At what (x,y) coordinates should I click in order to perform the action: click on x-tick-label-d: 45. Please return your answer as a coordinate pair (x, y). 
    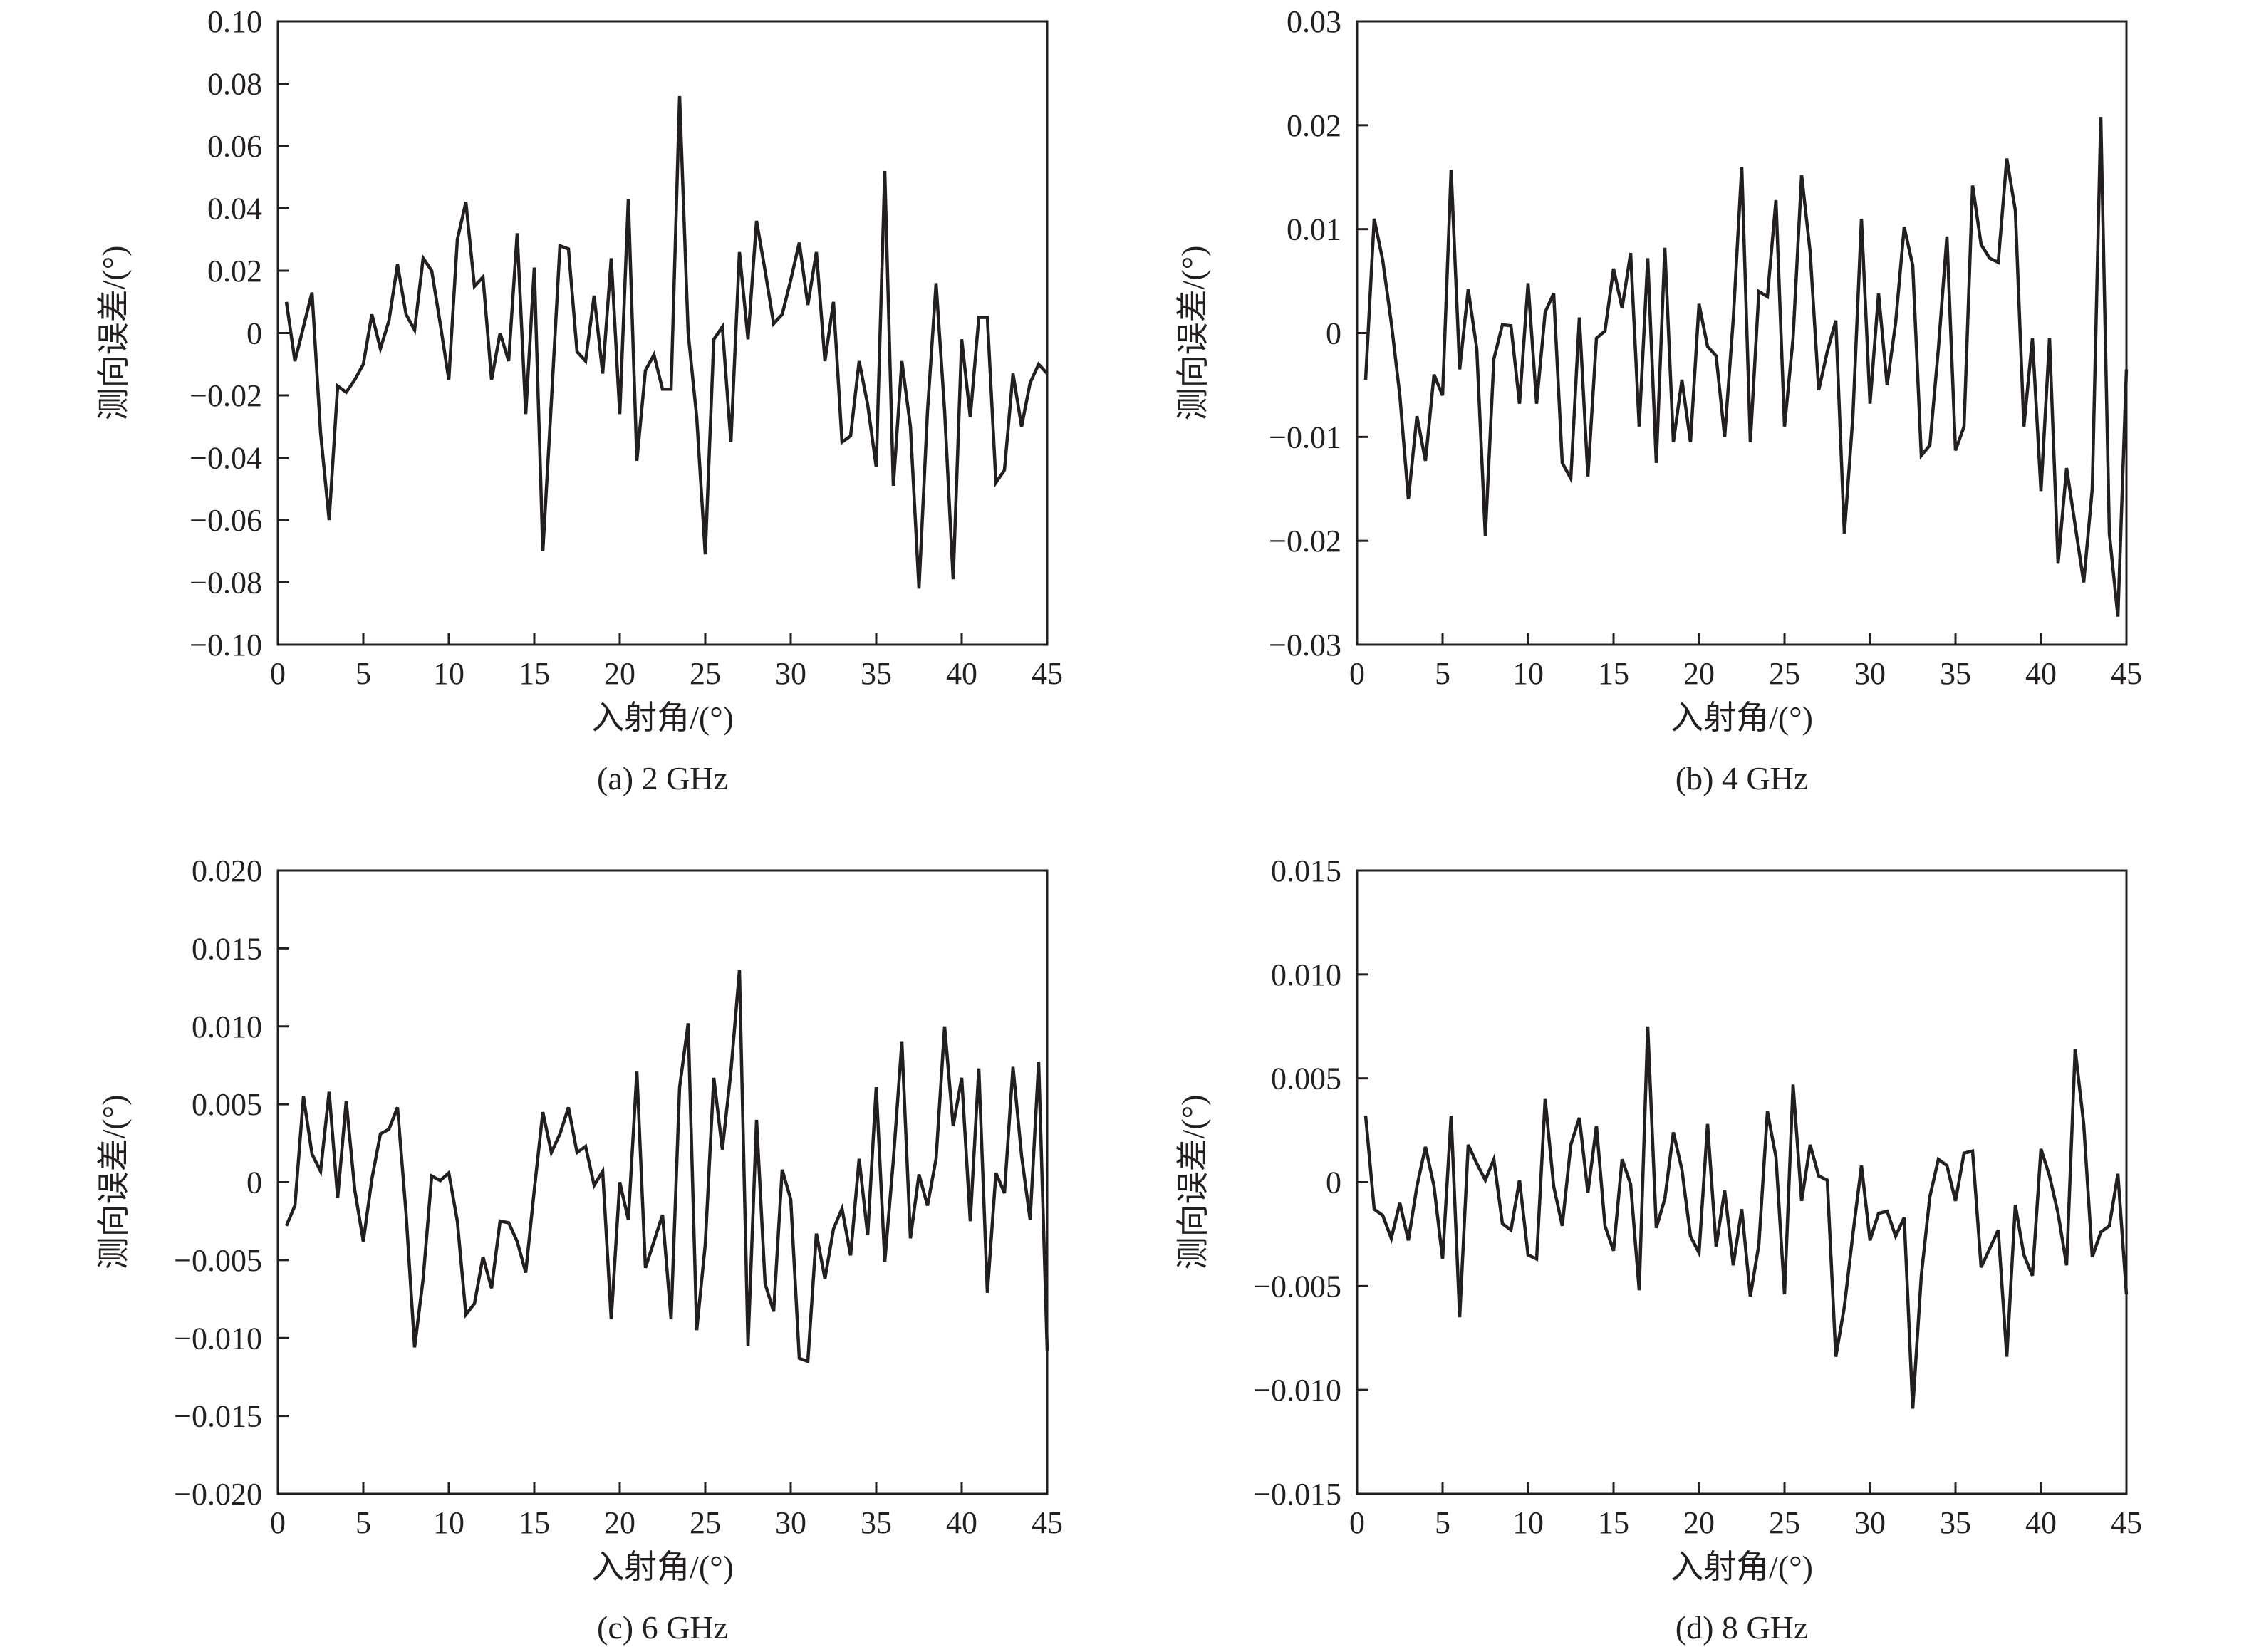
    Looking at the image, I should click on (2126, 1522).